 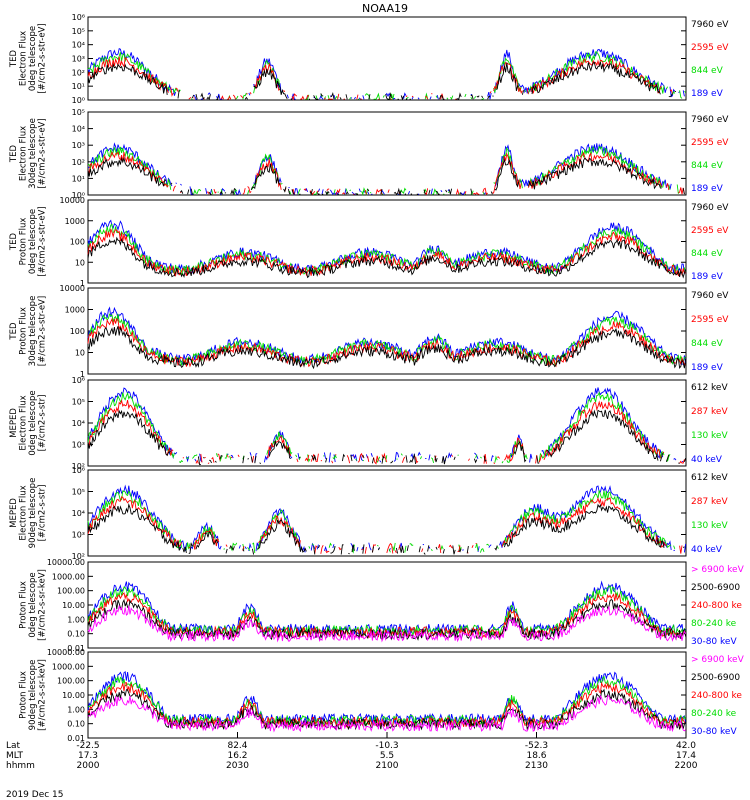 I want to click on y-axis-label: MEPED, so click(x=14, y=513).